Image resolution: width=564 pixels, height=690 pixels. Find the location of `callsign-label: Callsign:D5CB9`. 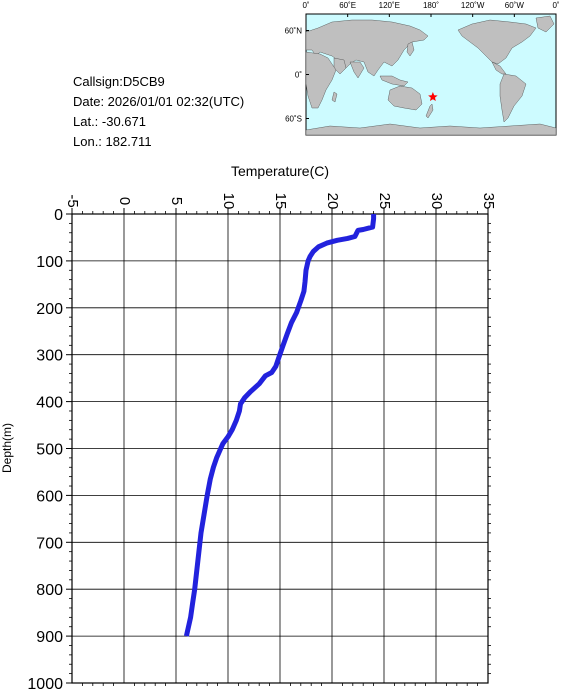

callsign-label: Callsign:D5CB9 is located at coordinates (119, 81).